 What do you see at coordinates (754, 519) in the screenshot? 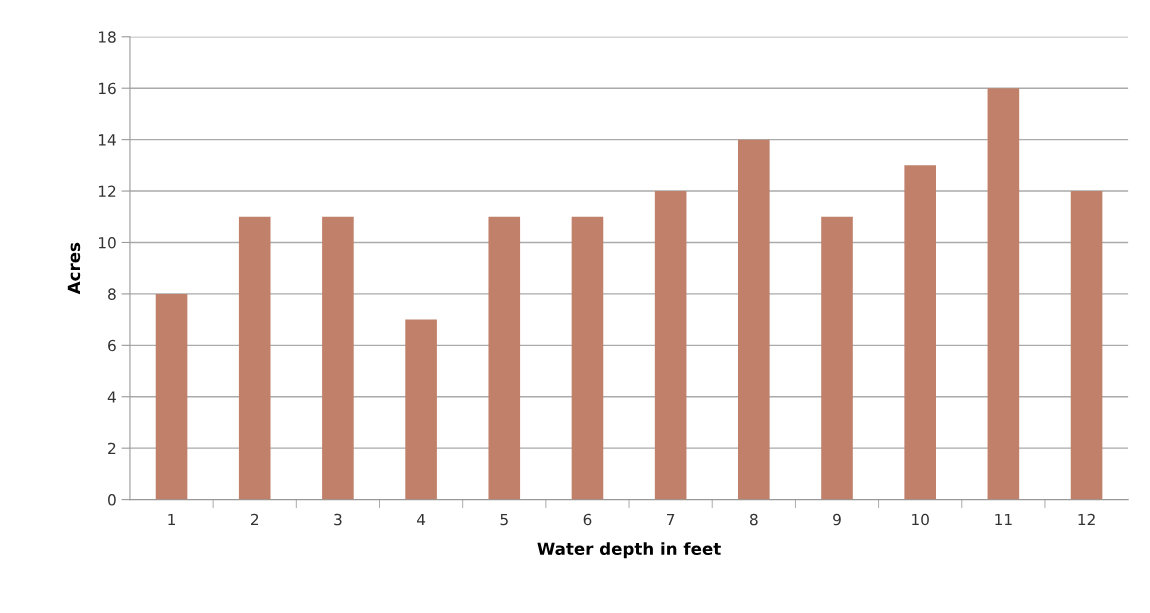
I see `x-tick-label: 8` at bounding box center [754, 519].